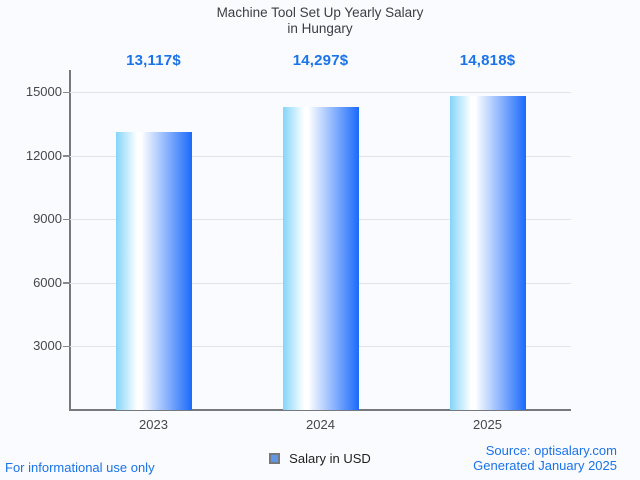  What do you see at coordinates (487, 252) in the screenshot?
I see `bar-2025` at bounding box center [487, 252].